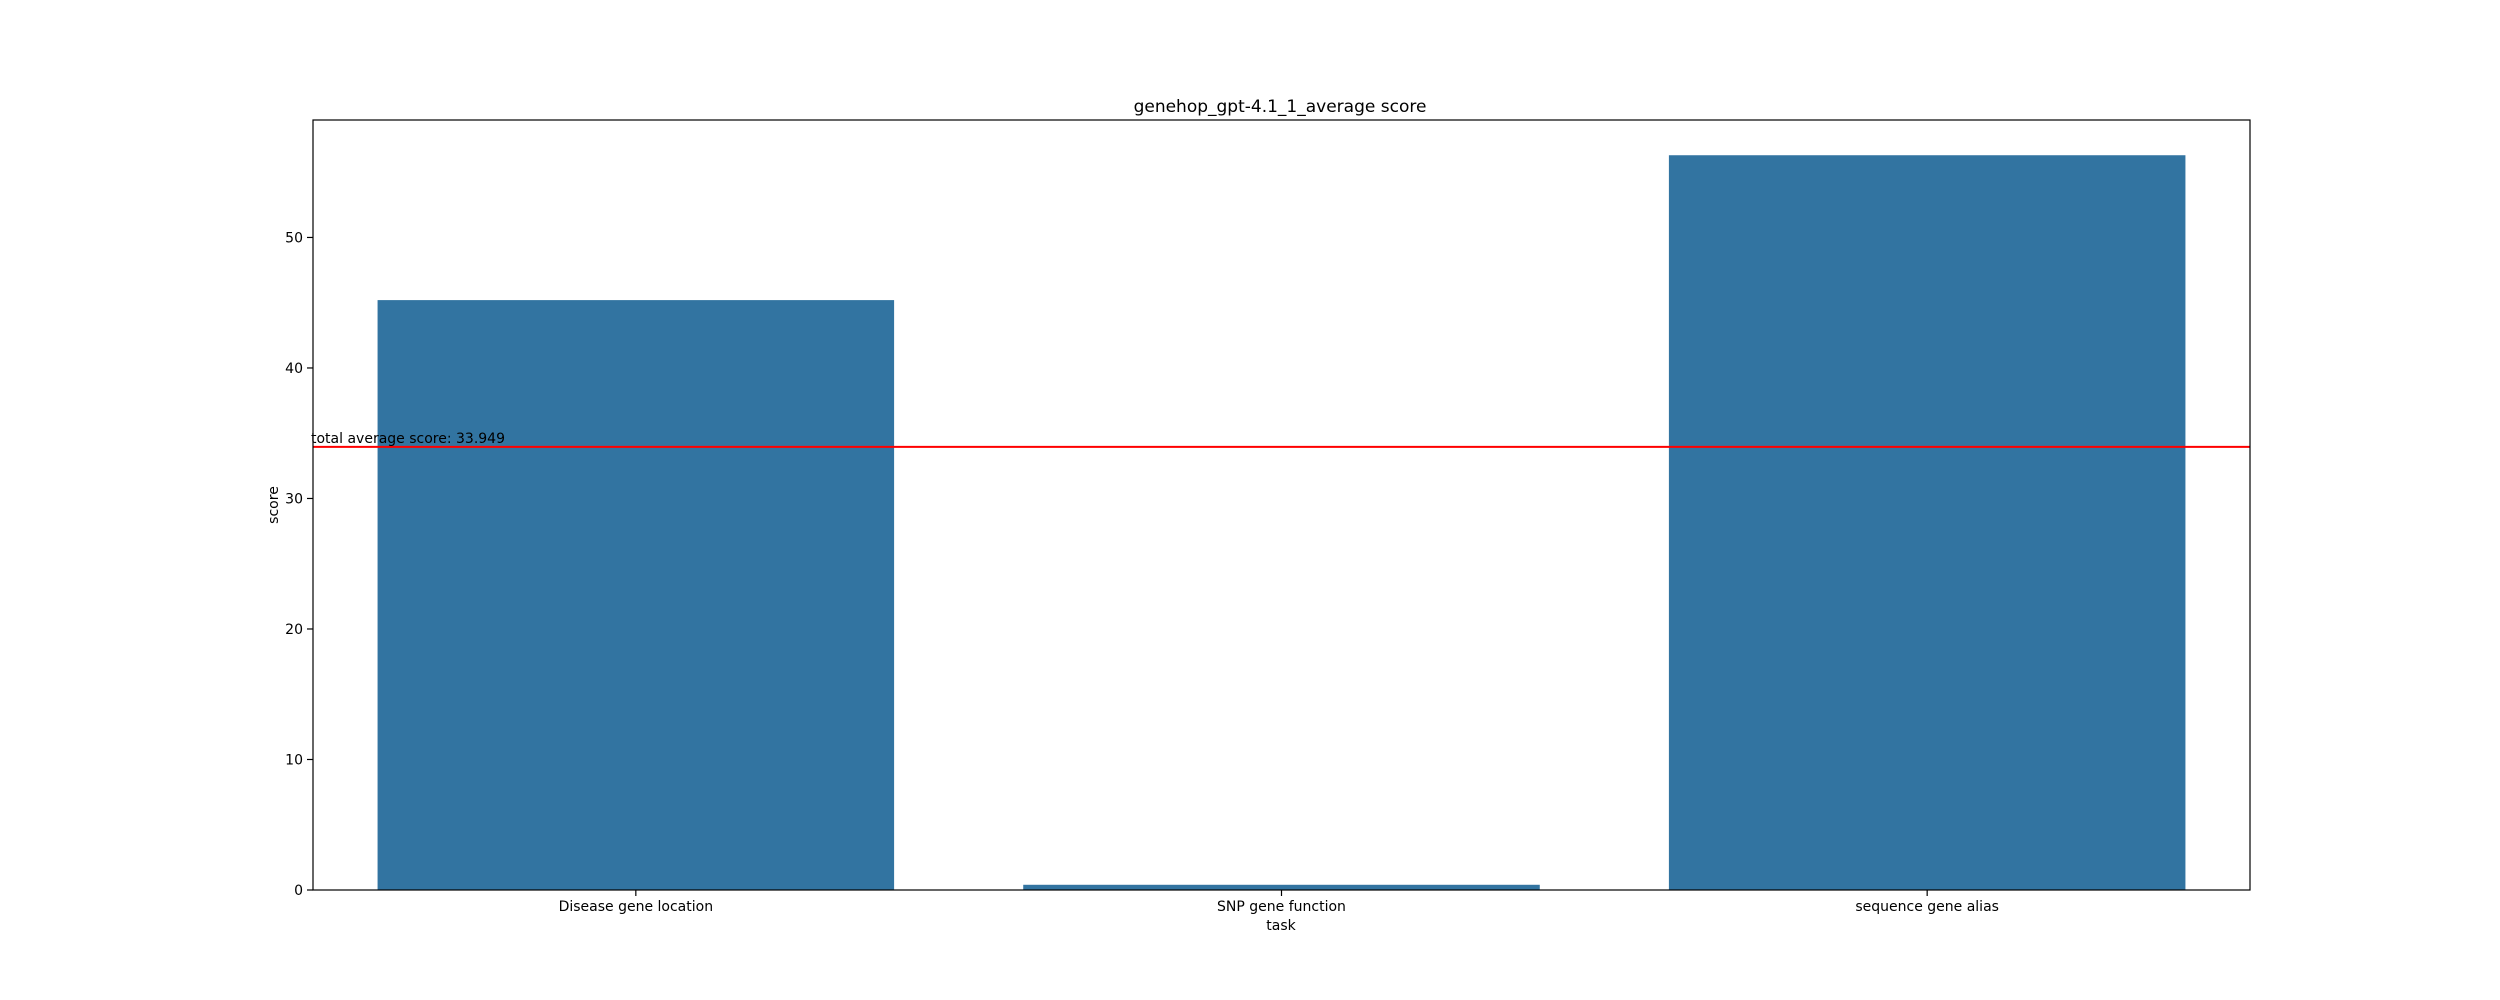  What do you see at coordinates (294, 760) in the screenshot?
I see `y-tick-label-1: 10` at bounding box center [294, 760].